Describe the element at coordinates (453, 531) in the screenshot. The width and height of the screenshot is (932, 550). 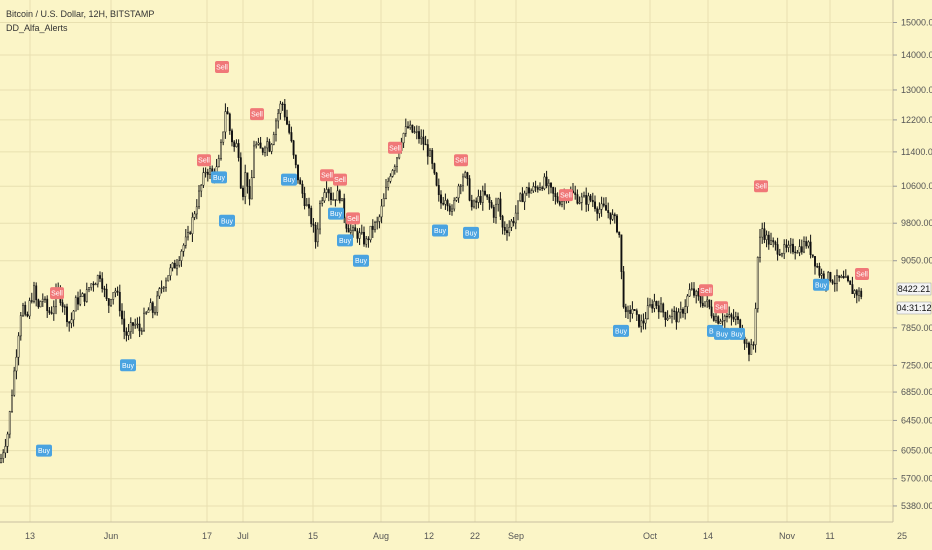
I see `time-axis: 13 Jun 17 Jul 15 Aug 12 22 Sep Oct 14 Nov 11 25` at that location.